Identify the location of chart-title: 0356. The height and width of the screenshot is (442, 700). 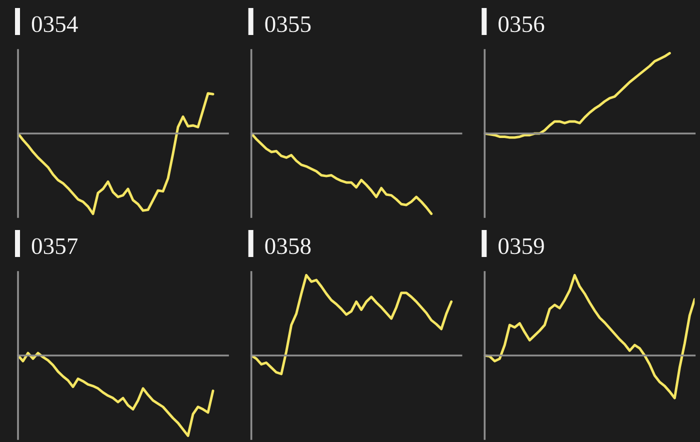
(521, 24).